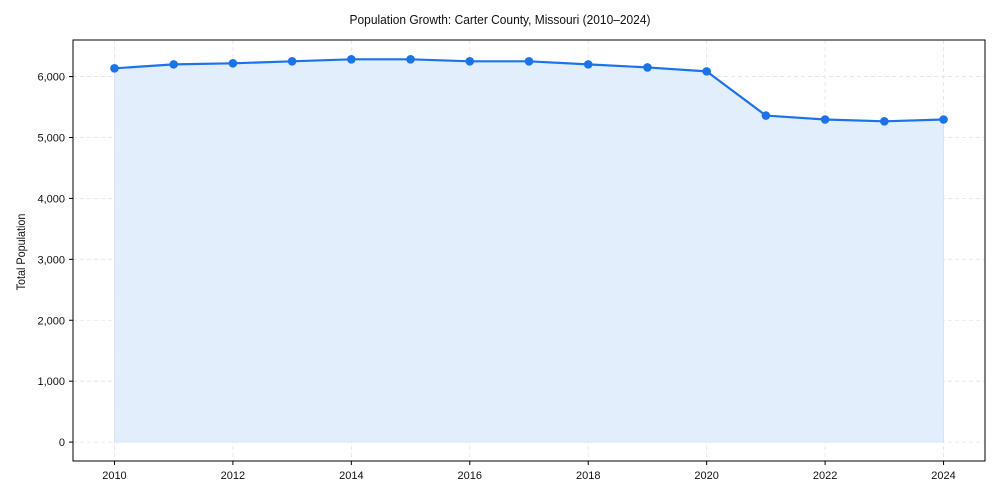 The width and height of the screenshot is (1000, 500). I want to click on y-tick-label: 5,000, so click(51, 138).